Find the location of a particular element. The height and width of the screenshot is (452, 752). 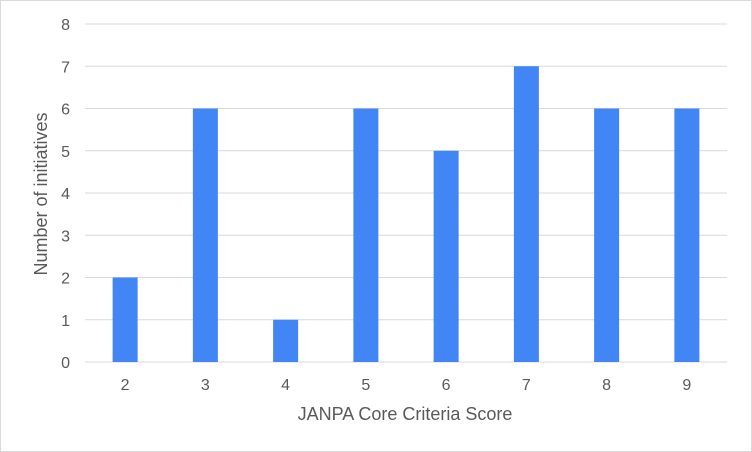

x-axis-title: JANPA Core Criteria Score is located at coordinates (405, 414).